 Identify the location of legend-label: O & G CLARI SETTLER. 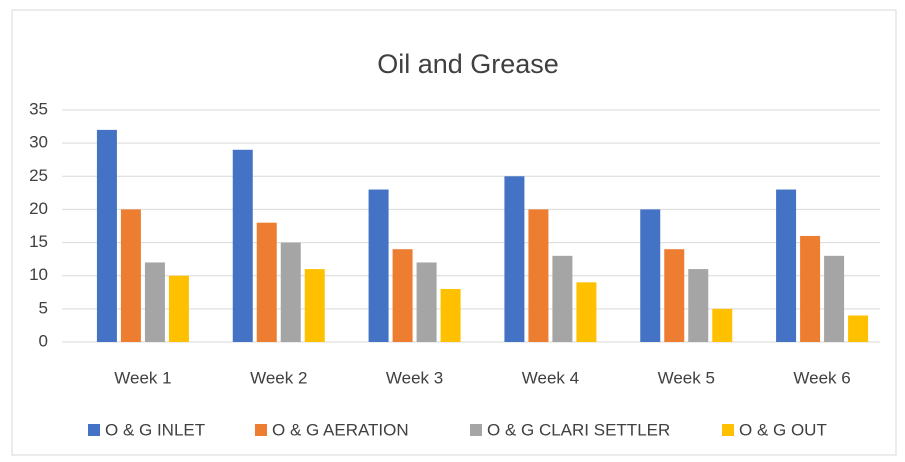
(578, 429).